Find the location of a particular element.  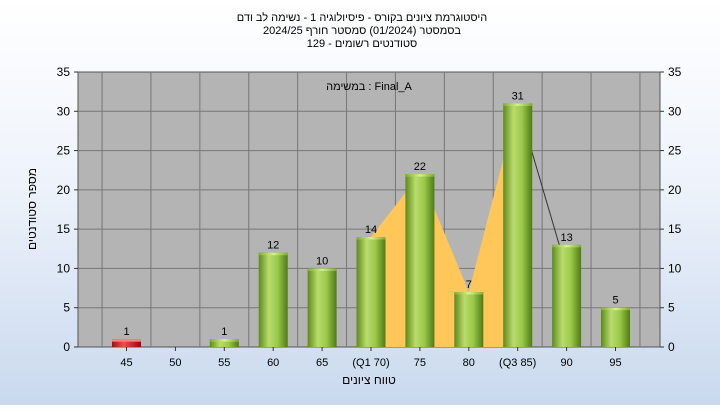

bar-value-label: 13 is located at coordinates (566, 238).